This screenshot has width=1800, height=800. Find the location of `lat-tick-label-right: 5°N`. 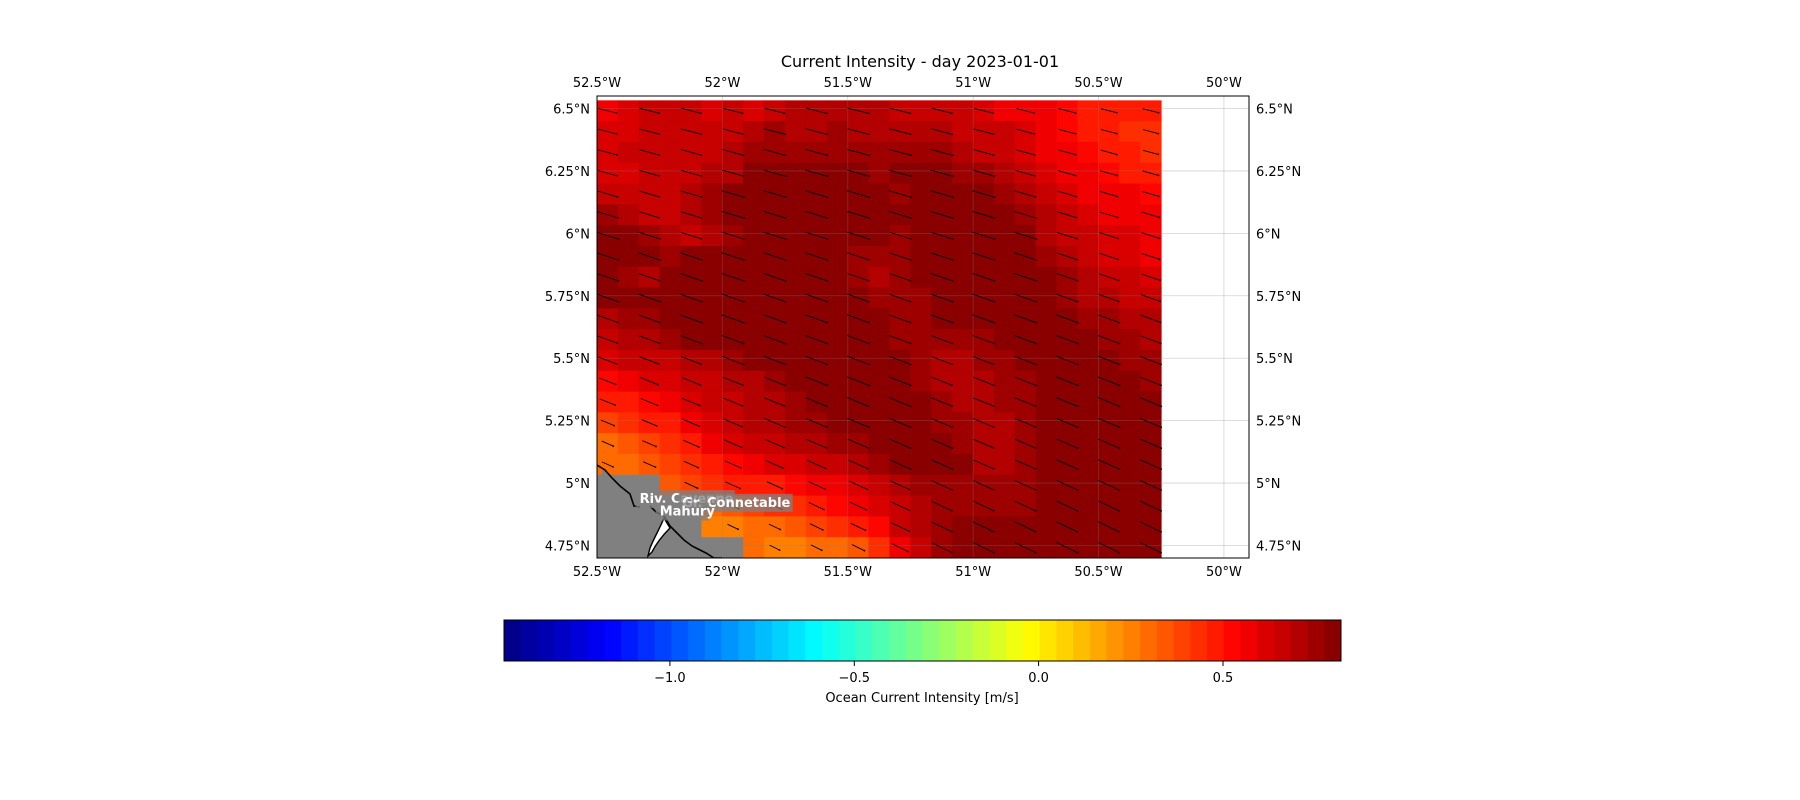

lat-tick-label-right: 5°N is located at coordinates (1268, 484).